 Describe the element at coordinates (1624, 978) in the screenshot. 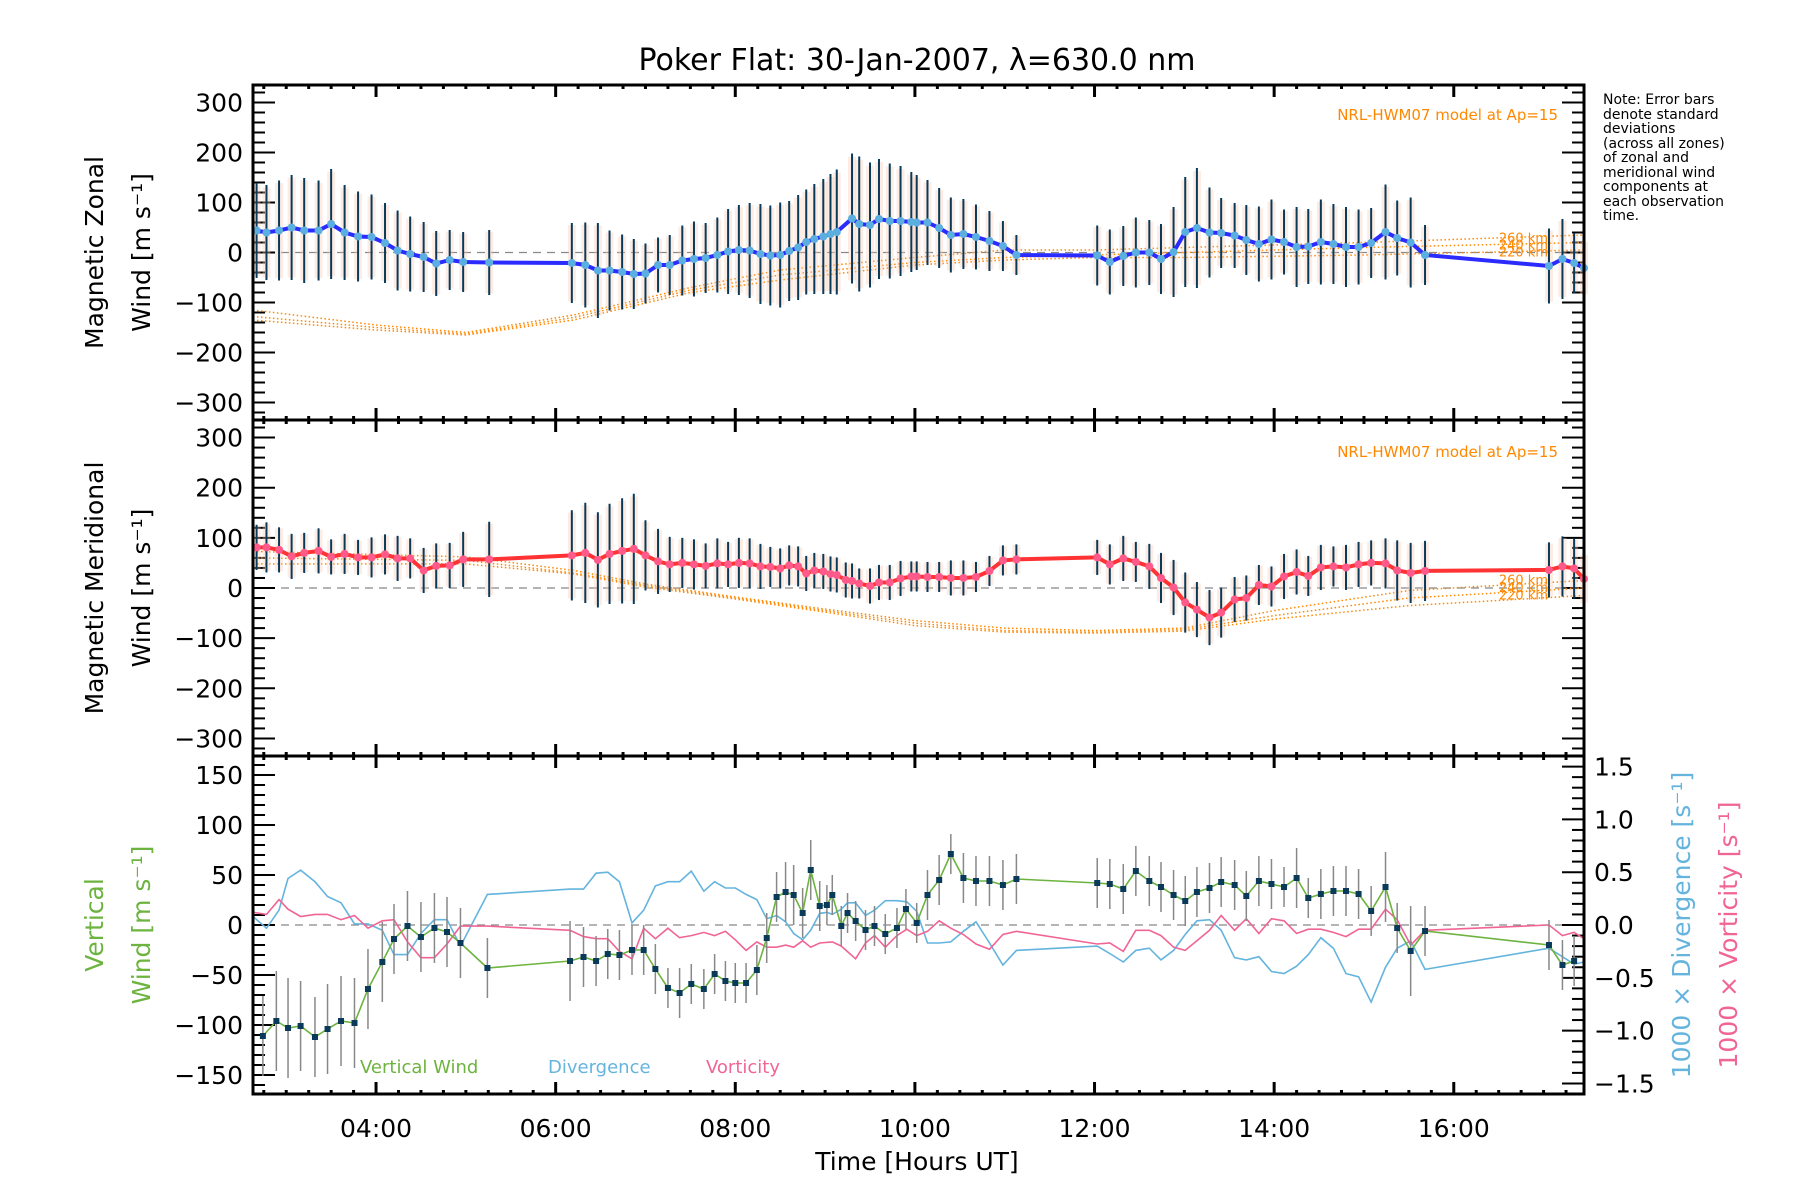

I see `y2-tick-label: −0.5` at that location.